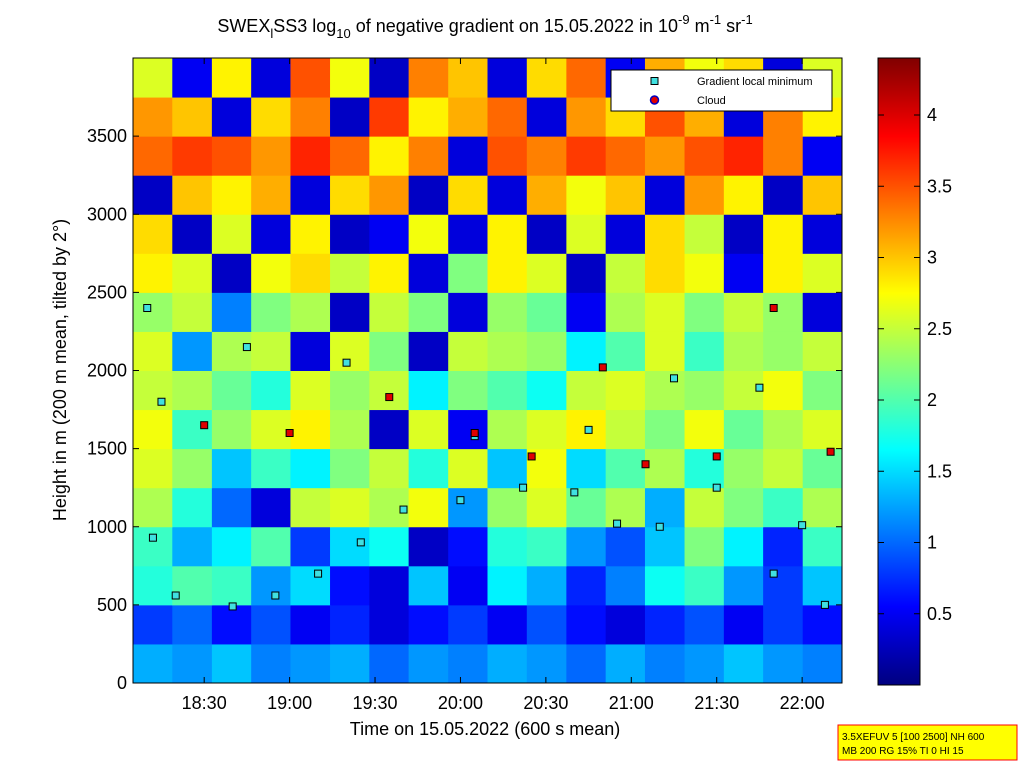 Image resolution: width=1023 pixels, height=772 pixels. What do you see at coordinates (939, 471) in the screenshot?
I see `colorbar-tick-label: 1.5` at bounding box center [939, 471].